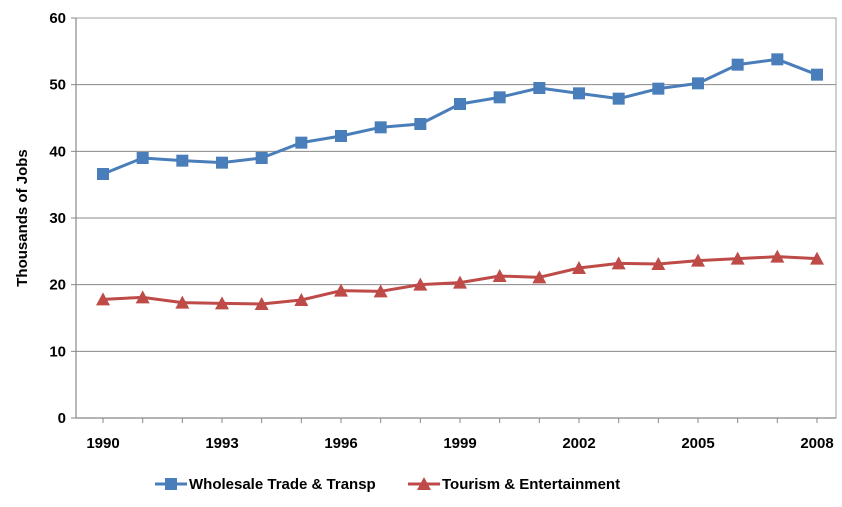 The image size is (842, 507). What do you see at coordinates (459, 443) in the screenshot?
I see `x-tick-label: 1999` at bounding box center [459, 443].